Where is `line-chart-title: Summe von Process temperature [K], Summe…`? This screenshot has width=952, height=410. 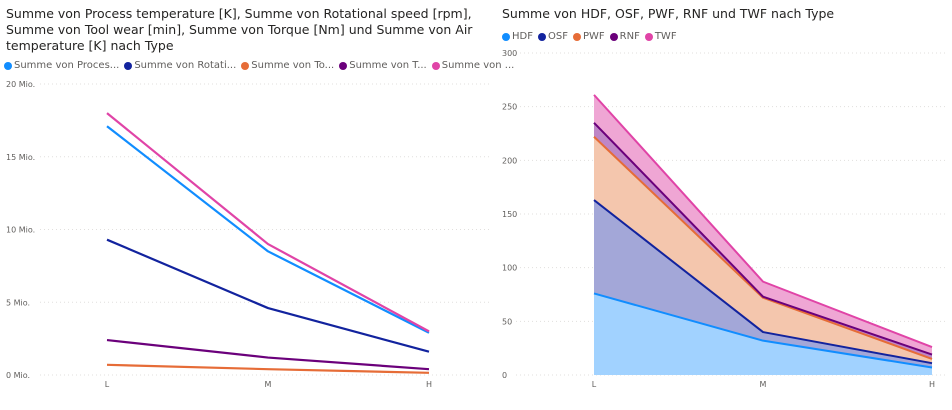
line-chart-title: Summe von Process temperature [K], Summe… is located at coordinates (239, 29).